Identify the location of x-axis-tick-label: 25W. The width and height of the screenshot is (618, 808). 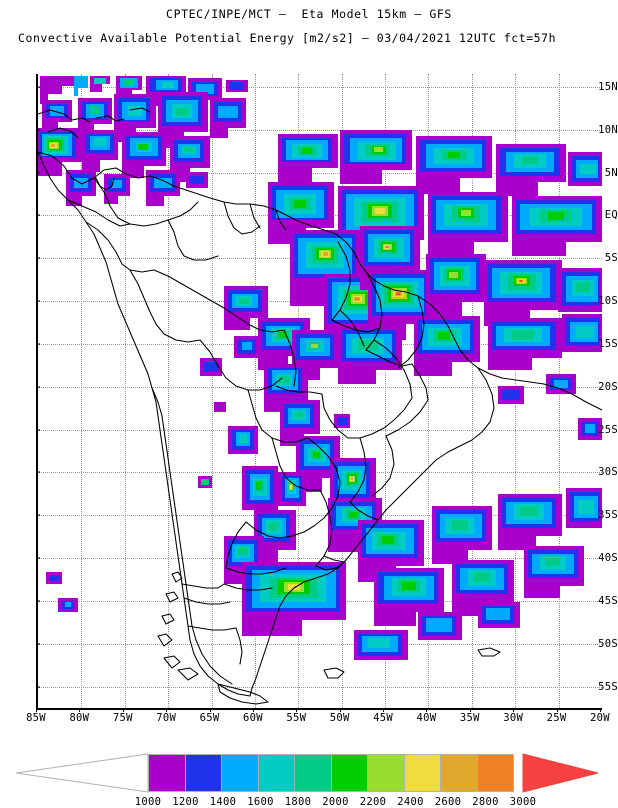
(556, 718).